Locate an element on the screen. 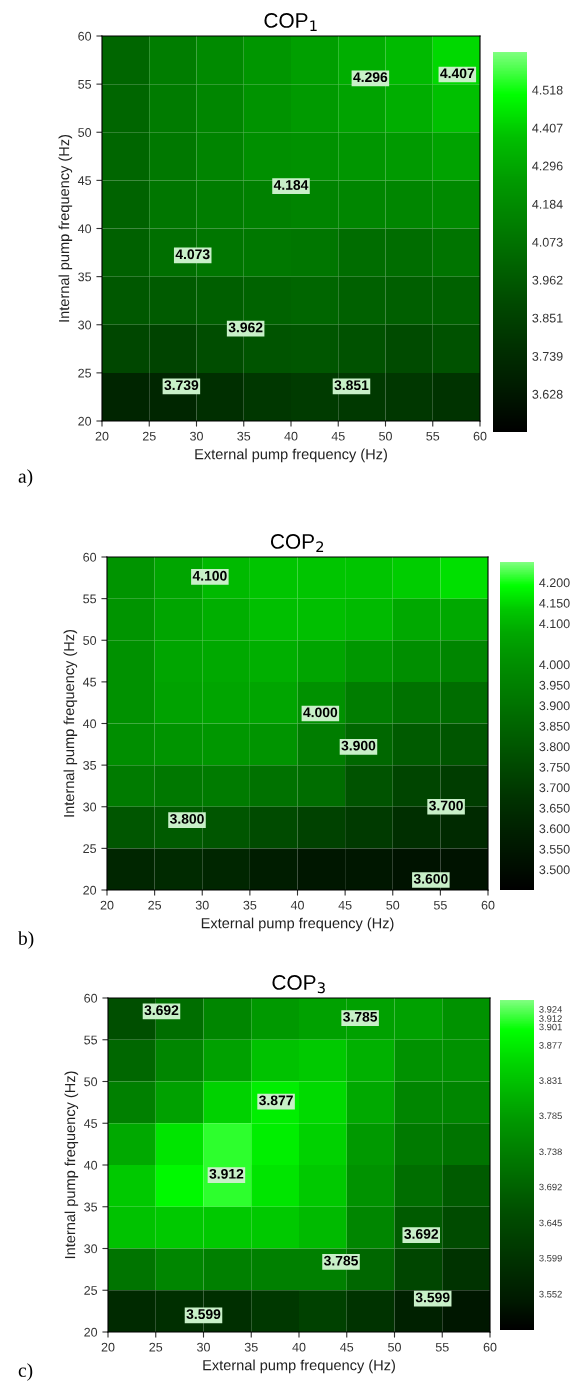  annotation: 3.800 is located at coordinates (186, 818).